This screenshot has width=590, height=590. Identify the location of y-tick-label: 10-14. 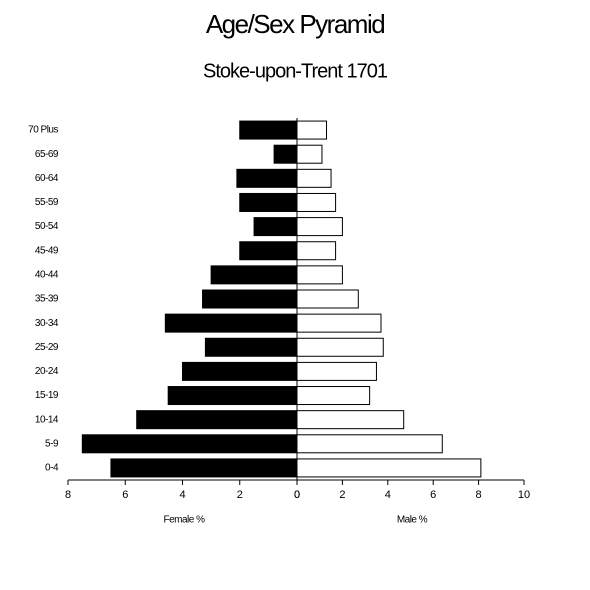
(47, 419).